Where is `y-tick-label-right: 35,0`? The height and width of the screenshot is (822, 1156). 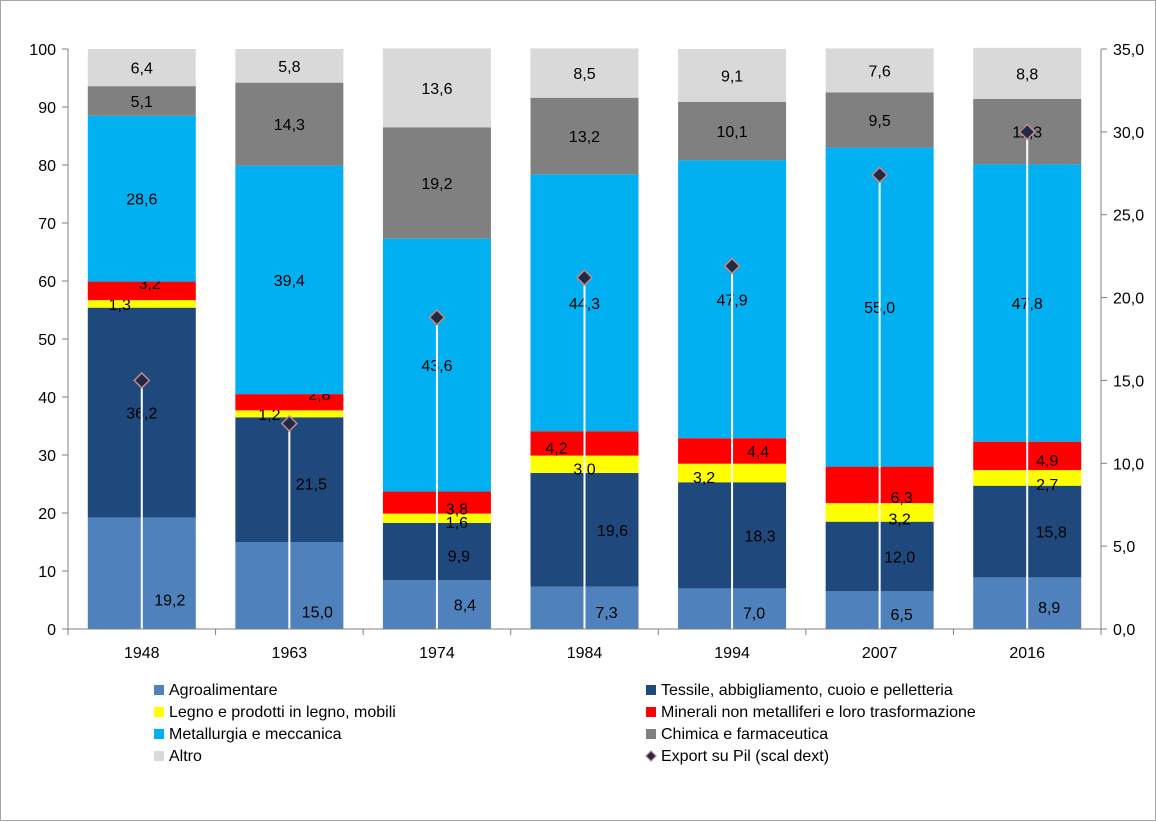
y-tick-label-right: 35,0 is located at coordinates (1128, 50).